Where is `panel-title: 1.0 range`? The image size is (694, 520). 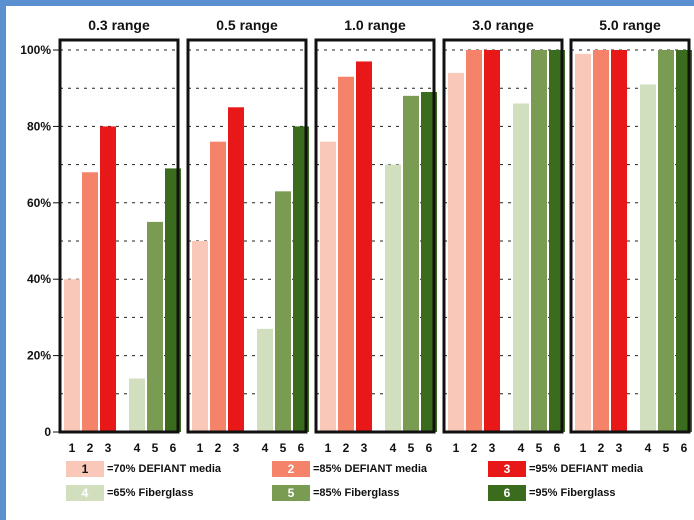
panel-title: 1.0 range is located at coordinates (375, 25).